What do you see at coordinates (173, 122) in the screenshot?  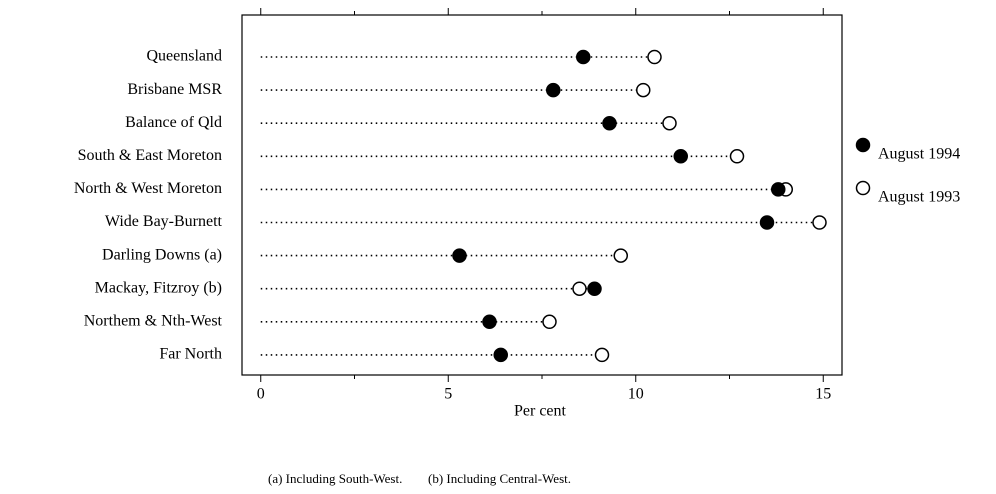 I see `y-tick-label: Balance of Qld` at bounding box center [173, 122].